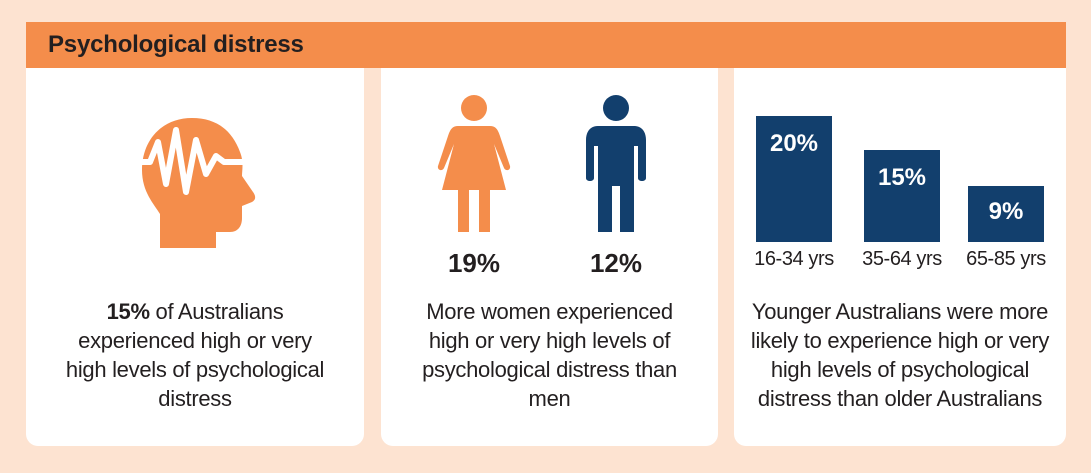 This screenshot has width=1091, height=473. I want to click on women-percent: 19%, so click(474, 263).